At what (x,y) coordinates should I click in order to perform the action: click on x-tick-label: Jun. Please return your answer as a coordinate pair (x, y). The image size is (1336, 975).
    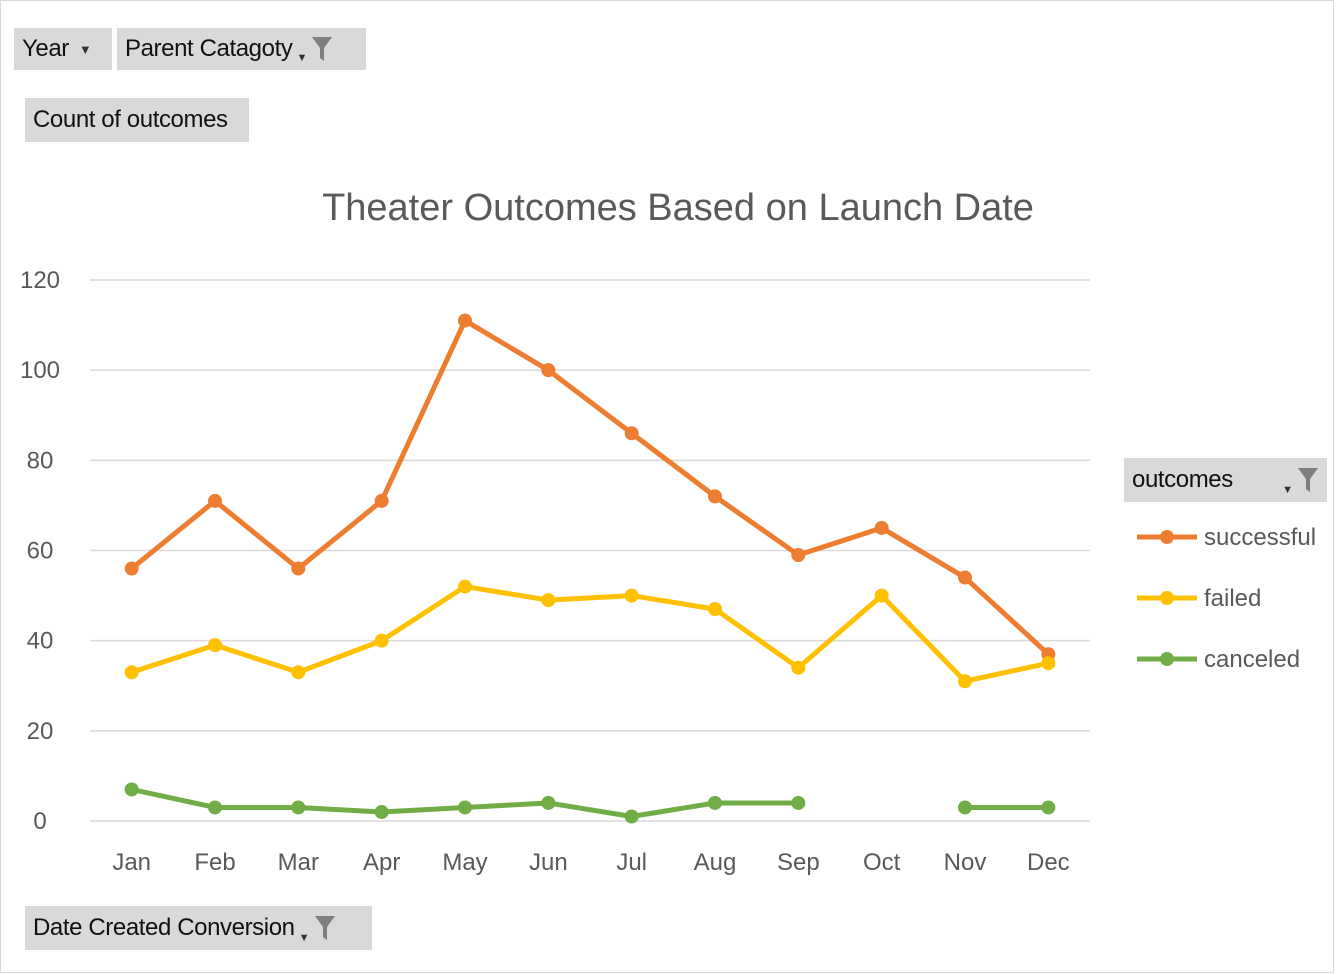
    Looking at the image, I should click on (548, 862).